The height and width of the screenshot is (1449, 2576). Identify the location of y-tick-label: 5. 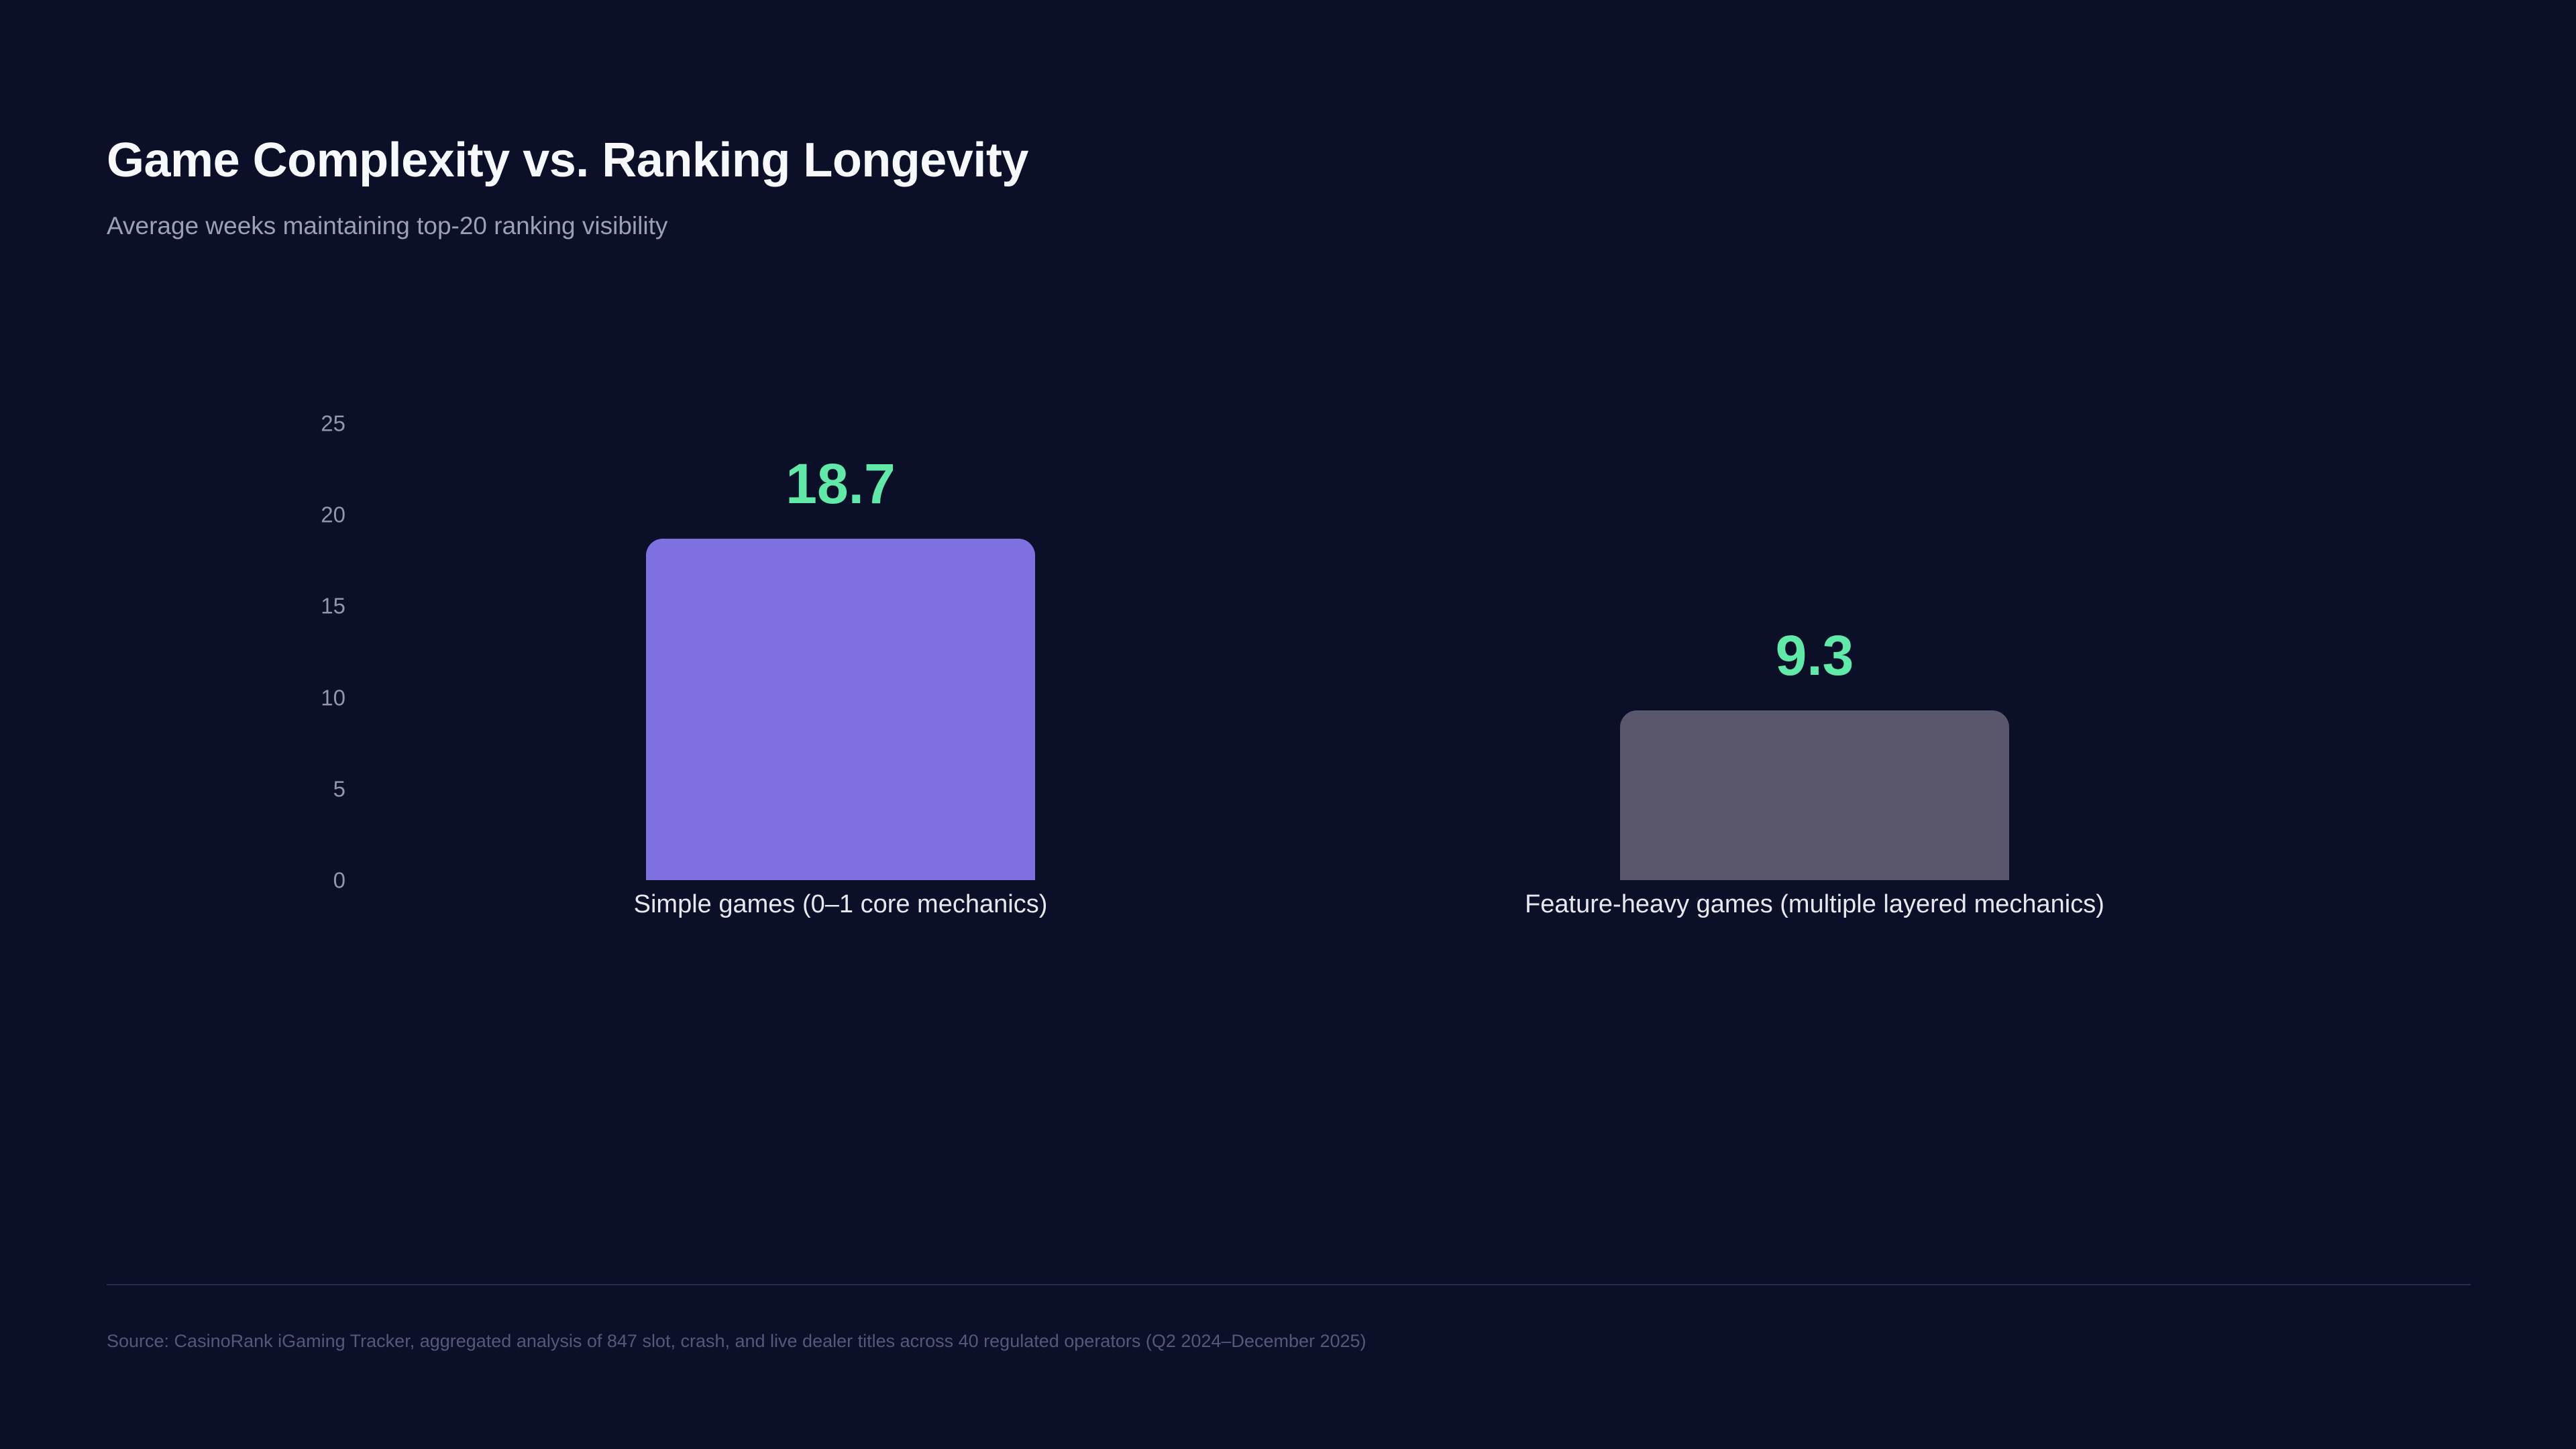
(339, 789).